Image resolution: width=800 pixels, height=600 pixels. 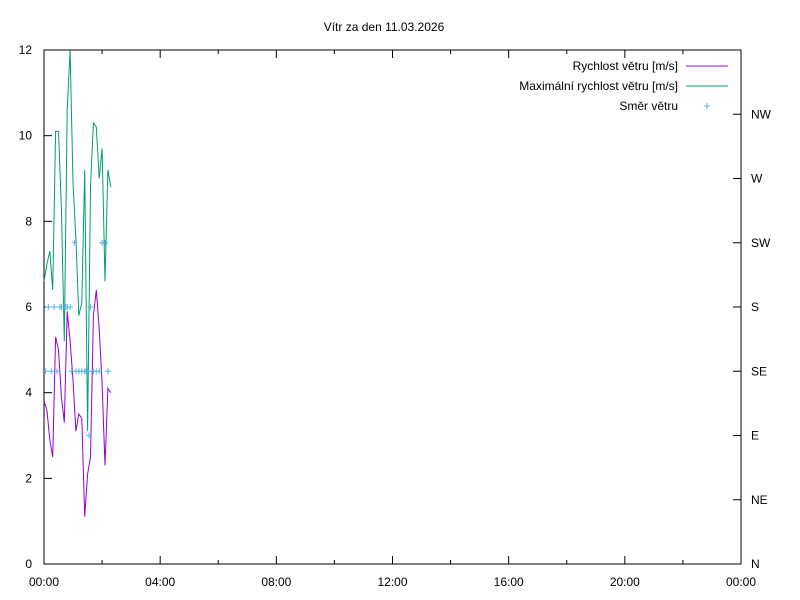 What do you see at coordinates (761, 243) in the screenshot?
I see `y2-tick-label: SW` at bounding box center [761, 243].